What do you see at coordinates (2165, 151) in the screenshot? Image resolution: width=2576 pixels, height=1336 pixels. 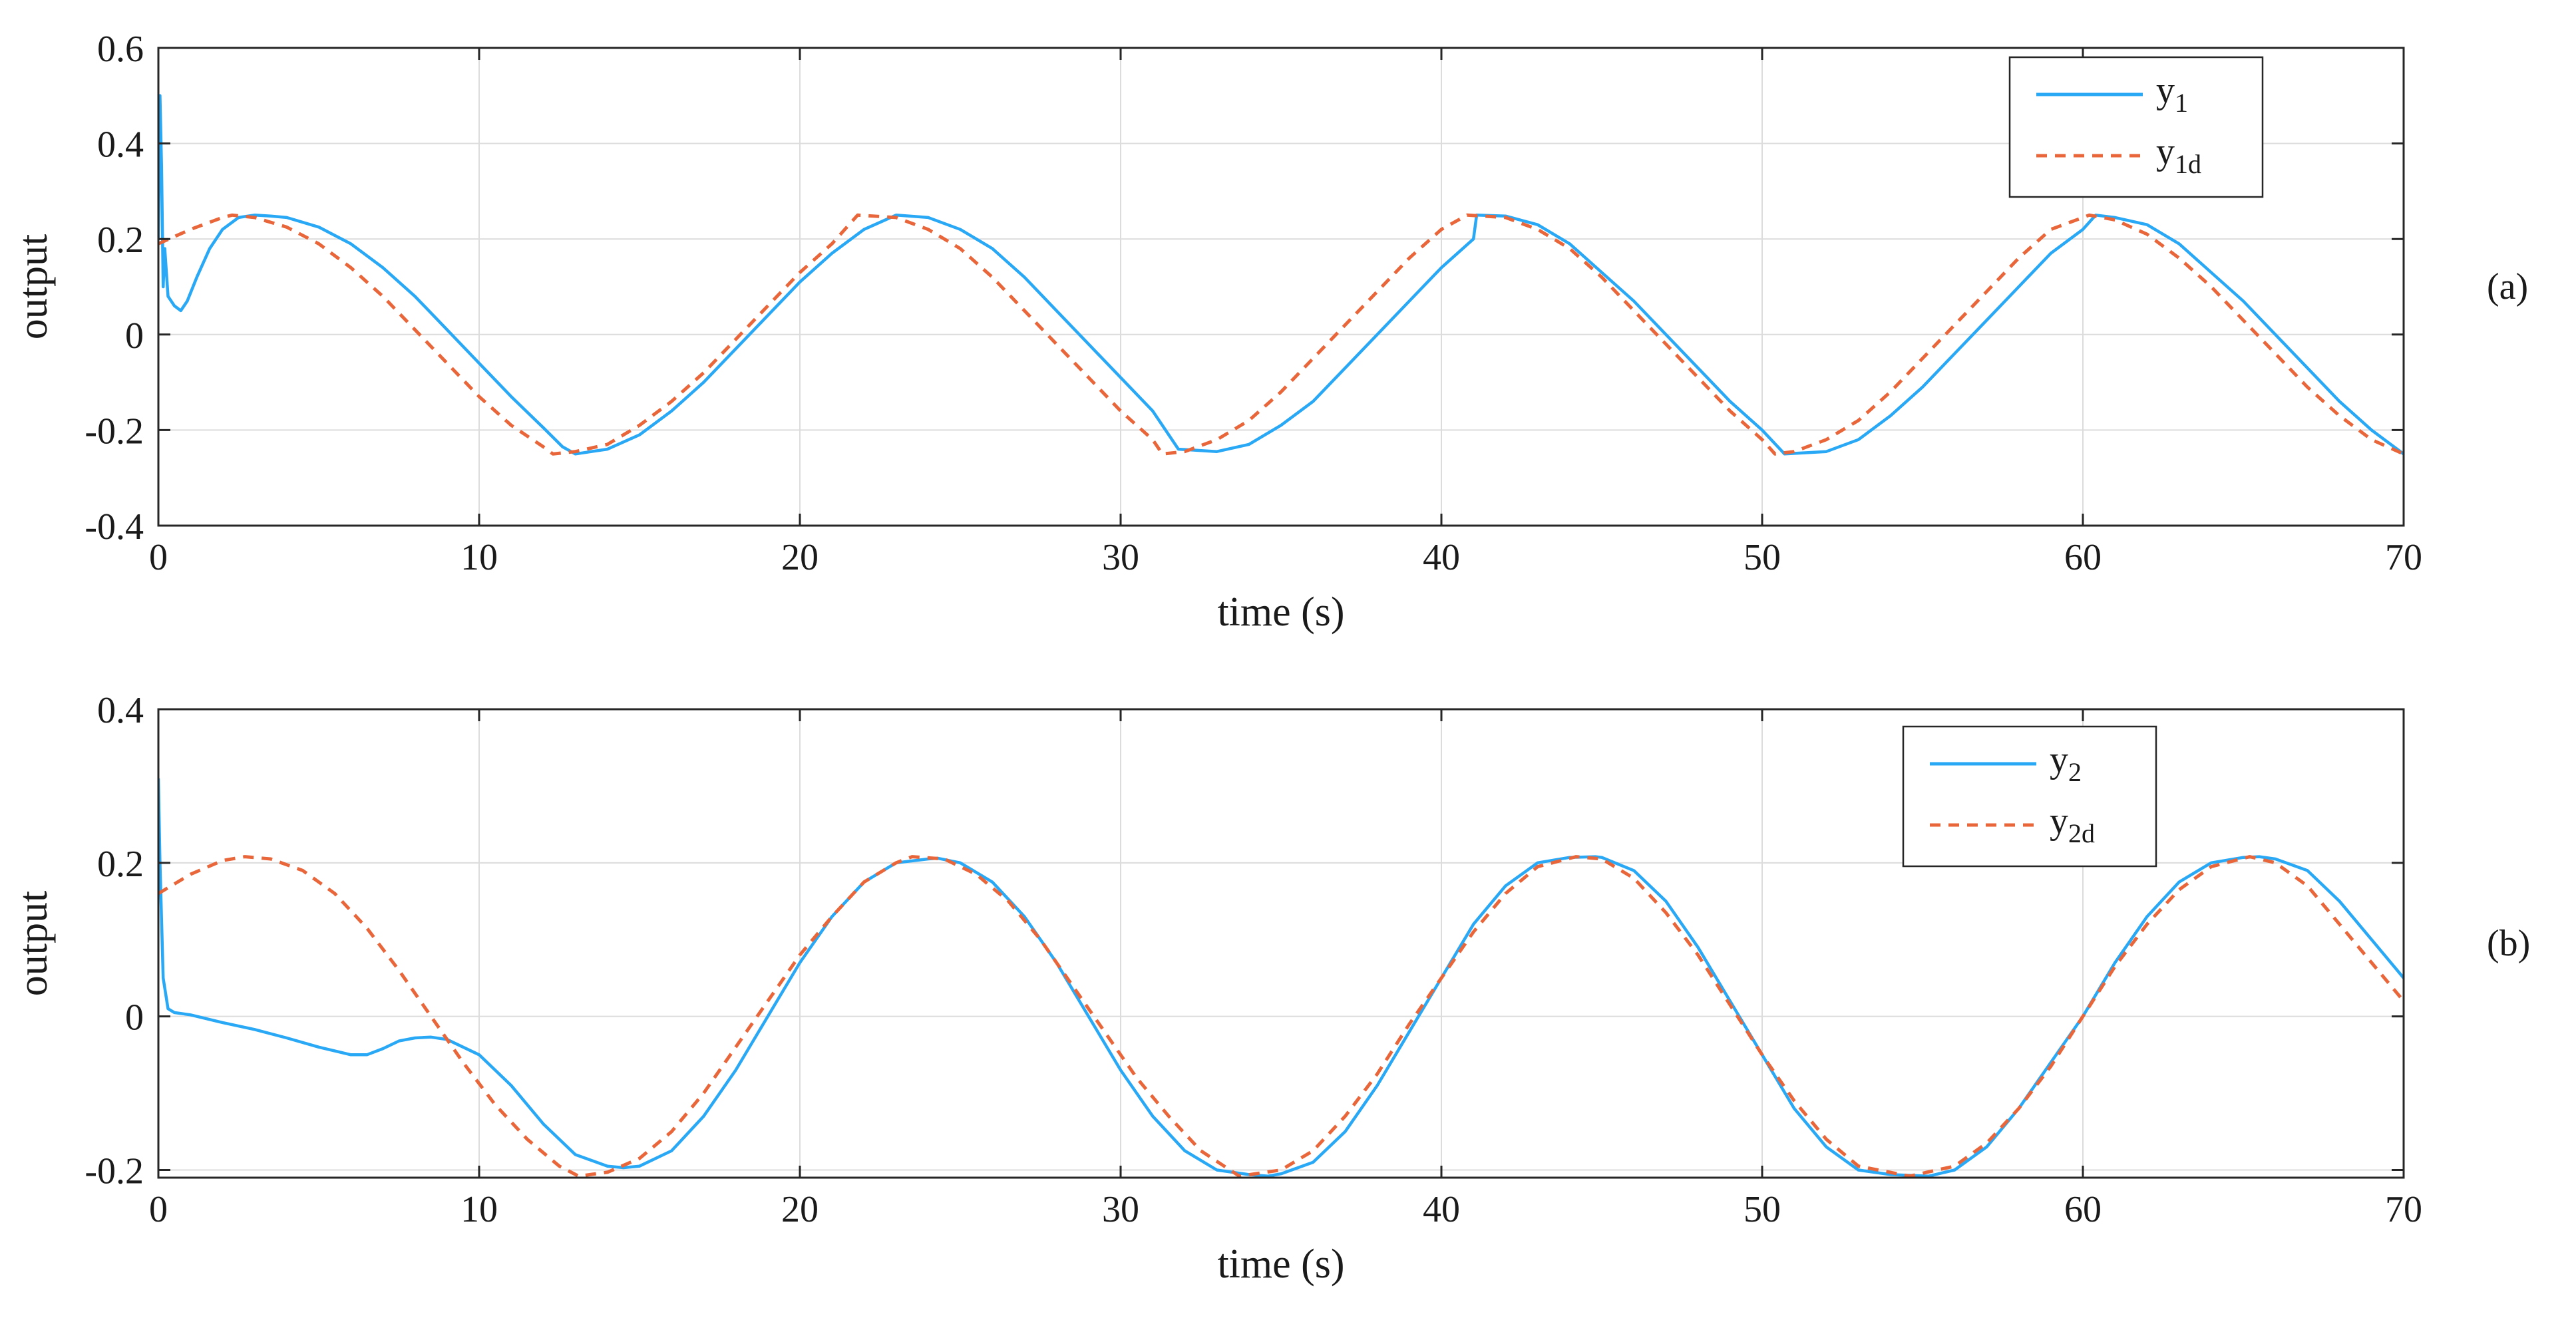 I see `legend-entry-y1d-name: y` at bounding box center [2165, 151].